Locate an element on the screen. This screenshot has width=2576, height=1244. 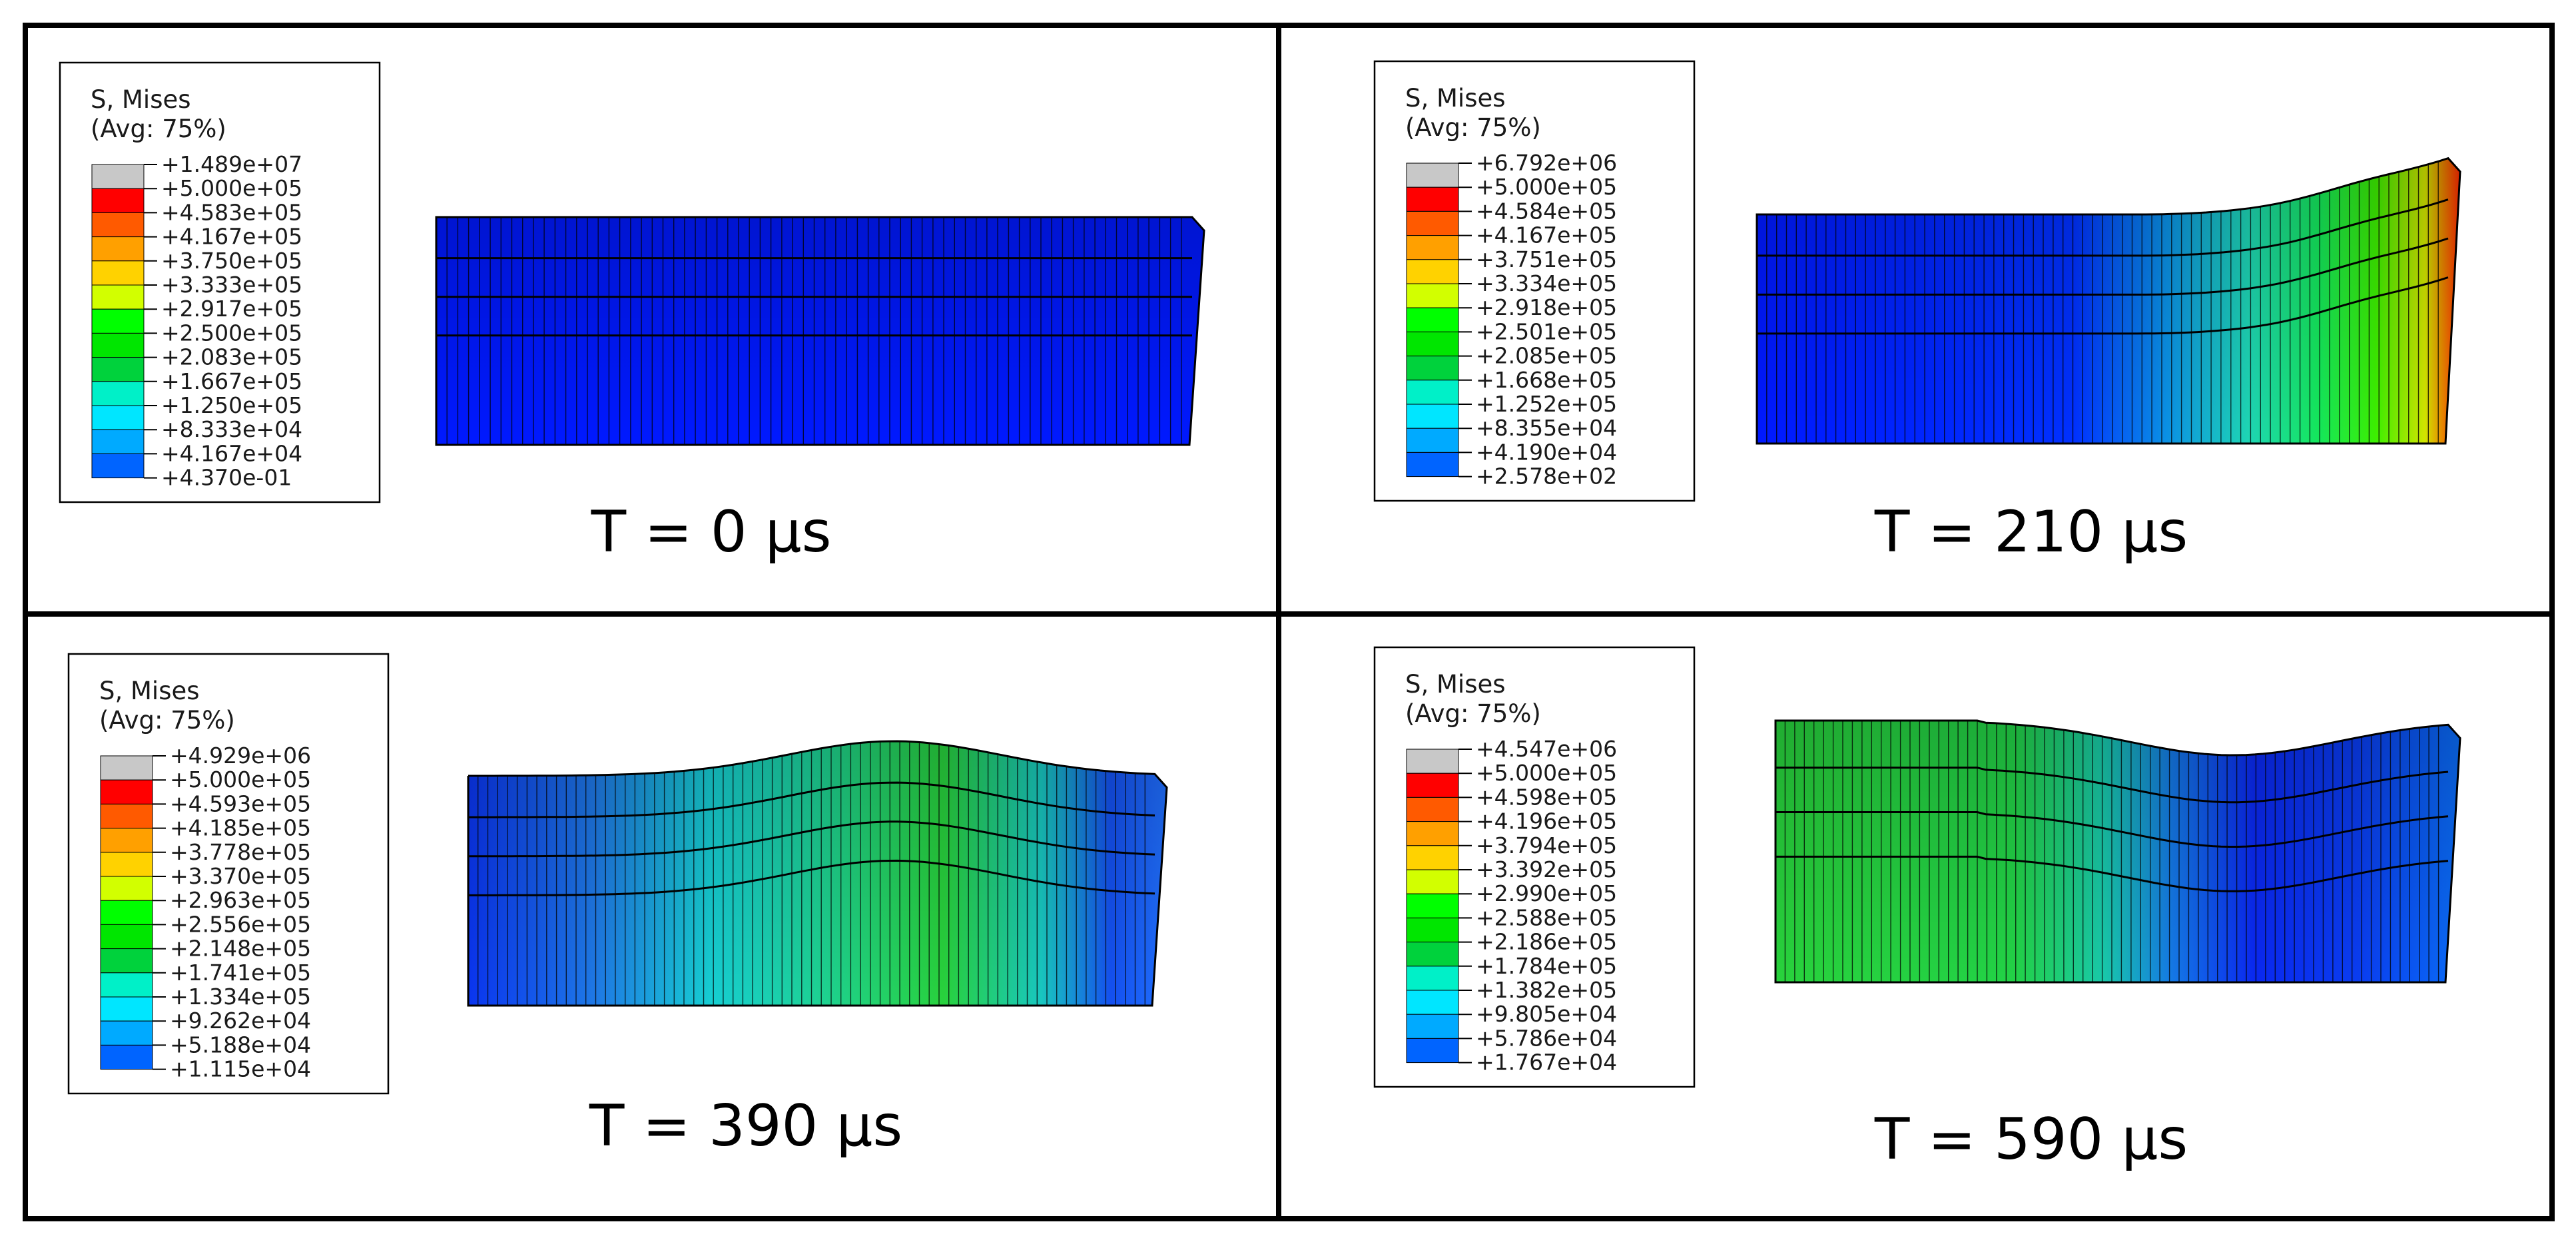
legend-label: +4.584e+05 is located at coordinates (1546, 211).